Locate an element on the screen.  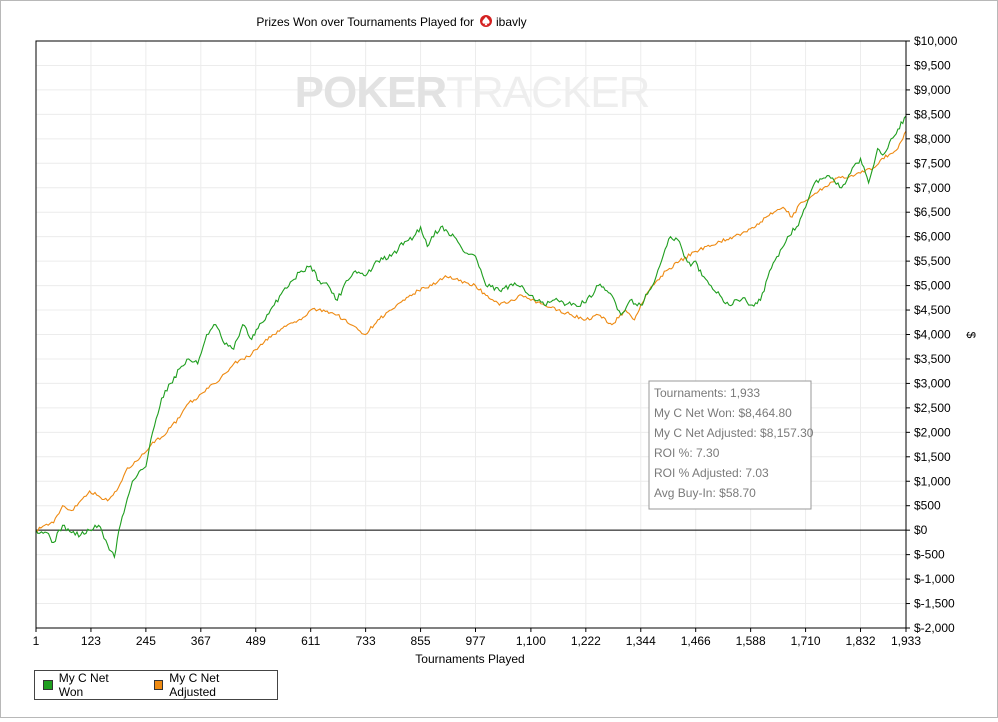
y-tick-label: $10,000 is located at coordinates (936, 41).